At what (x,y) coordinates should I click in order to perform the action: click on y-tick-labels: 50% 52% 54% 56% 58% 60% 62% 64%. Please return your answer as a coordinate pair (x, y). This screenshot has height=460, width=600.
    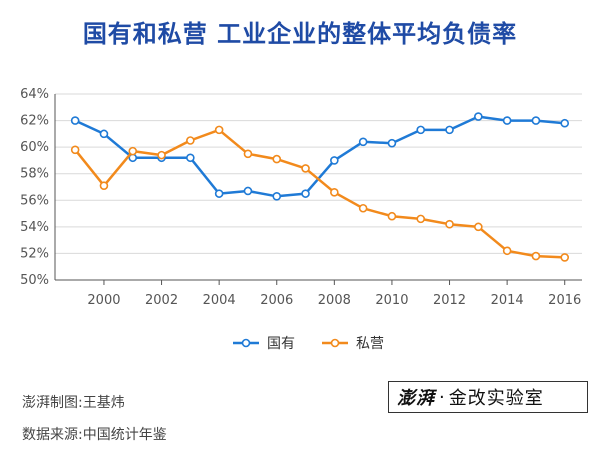
    Looking at the image, I should click on (34, 187).